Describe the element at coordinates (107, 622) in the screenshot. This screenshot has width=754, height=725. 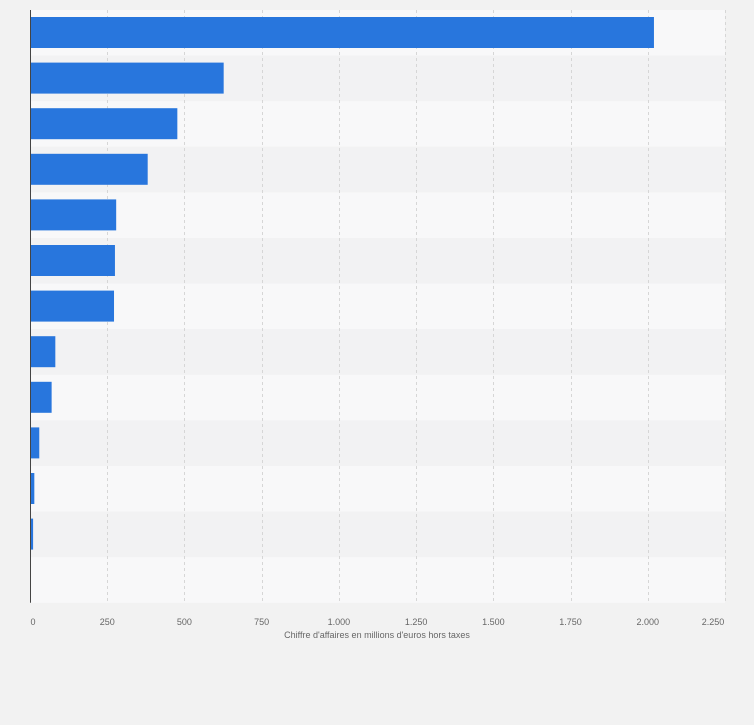
I see `x-tick-label: 250` at that location.